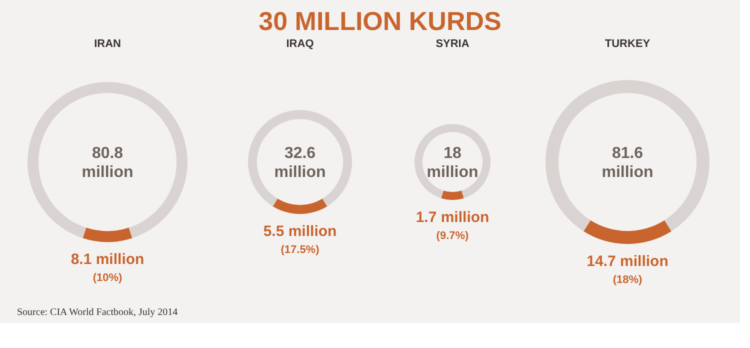 The image size is (750, 348). What do you see at coordinates (380, 21) in the screenshot?
I see `text: 30 MILLION KURDS` at bounding box center [380, 21].